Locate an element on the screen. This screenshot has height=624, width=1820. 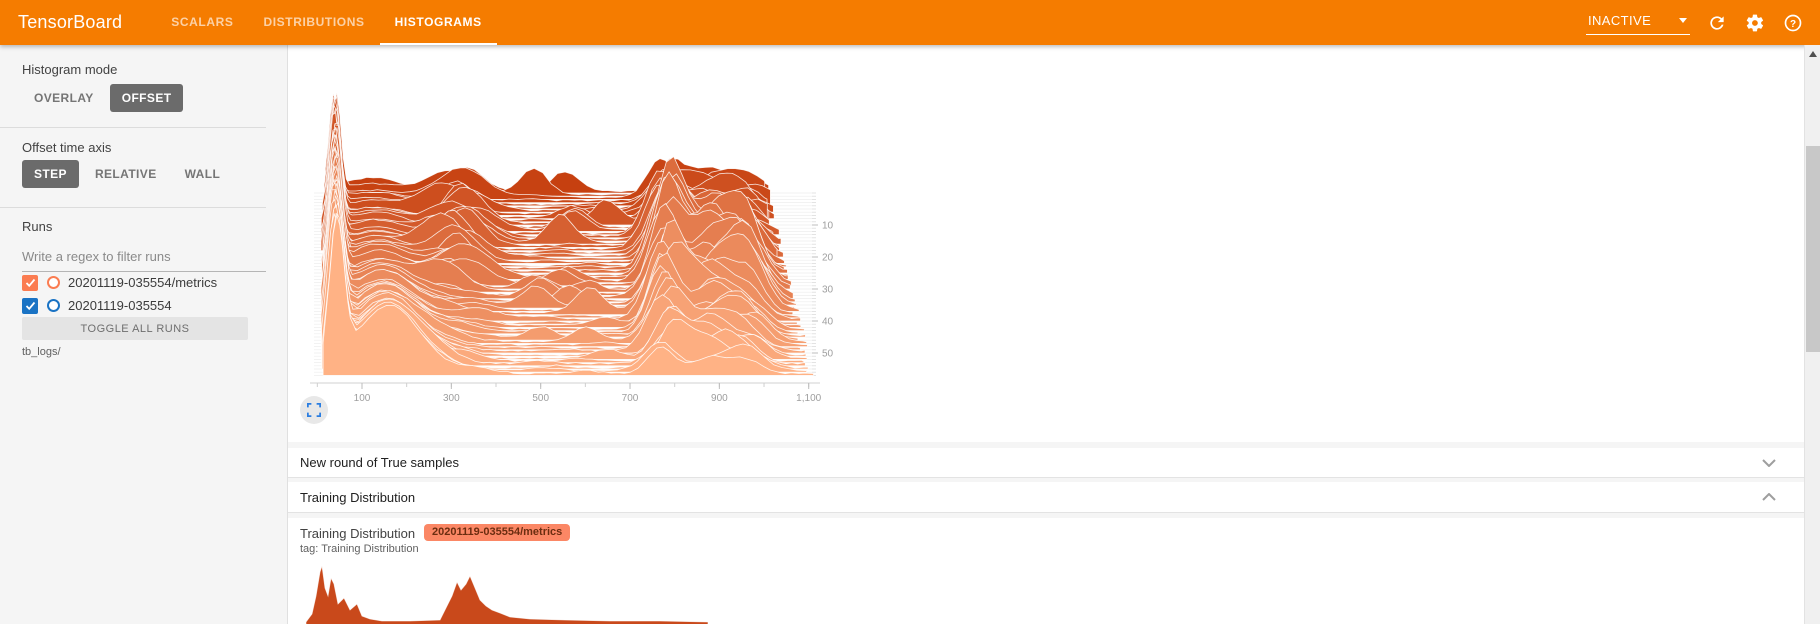
training-distribution-histogram is located at coordinates (518, 591).